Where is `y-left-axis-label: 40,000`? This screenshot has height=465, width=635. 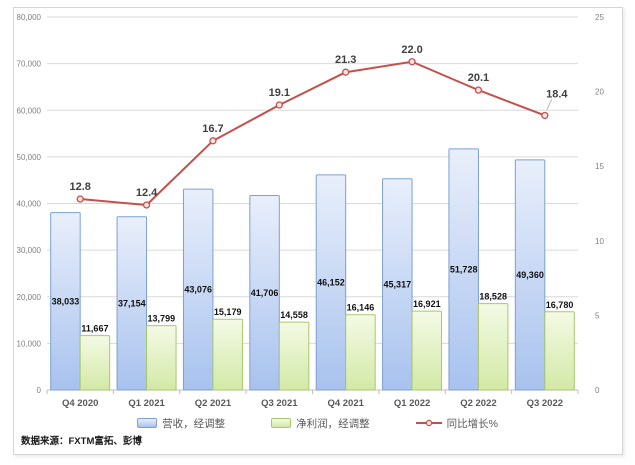 y-left-axis-label: 40,000 is located at coordinates (29, 204).